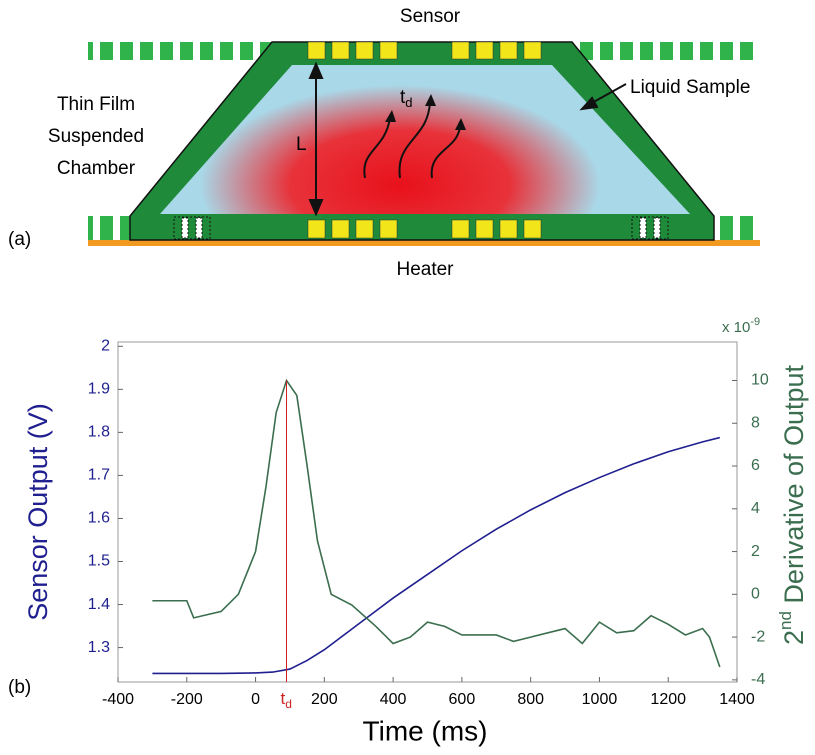  What do you see at coordinates (421, 228) in the screenshot?
I see `vents` at bounding box center [421, 228].